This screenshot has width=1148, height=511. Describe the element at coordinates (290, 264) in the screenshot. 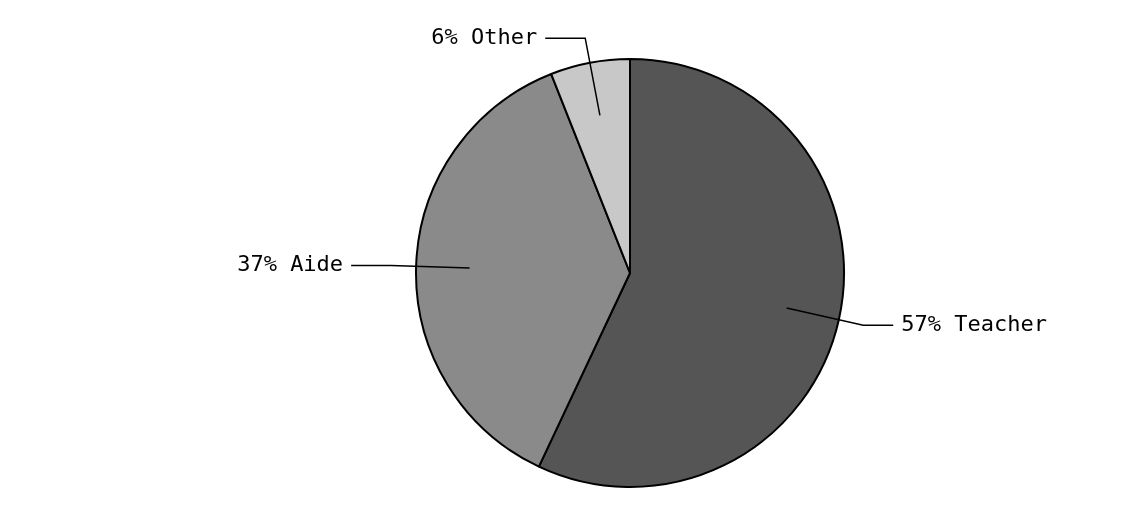

I see `slice-label: 37% Aide` at that location.